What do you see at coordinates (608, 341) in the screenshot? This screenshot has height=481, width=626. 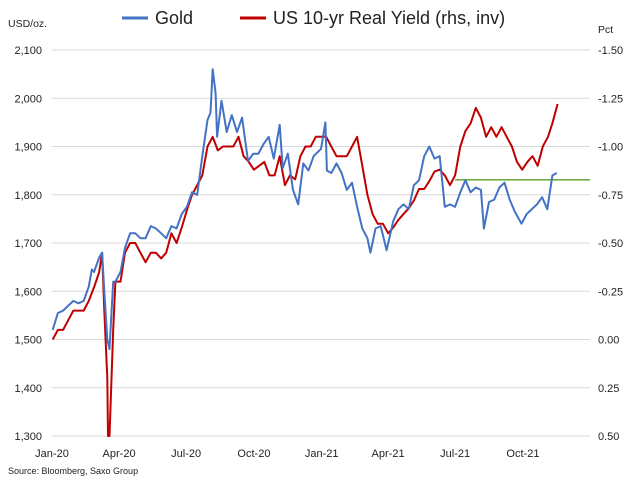 I see `right-tick-label: 0.00` at bounding box center [608, 341].